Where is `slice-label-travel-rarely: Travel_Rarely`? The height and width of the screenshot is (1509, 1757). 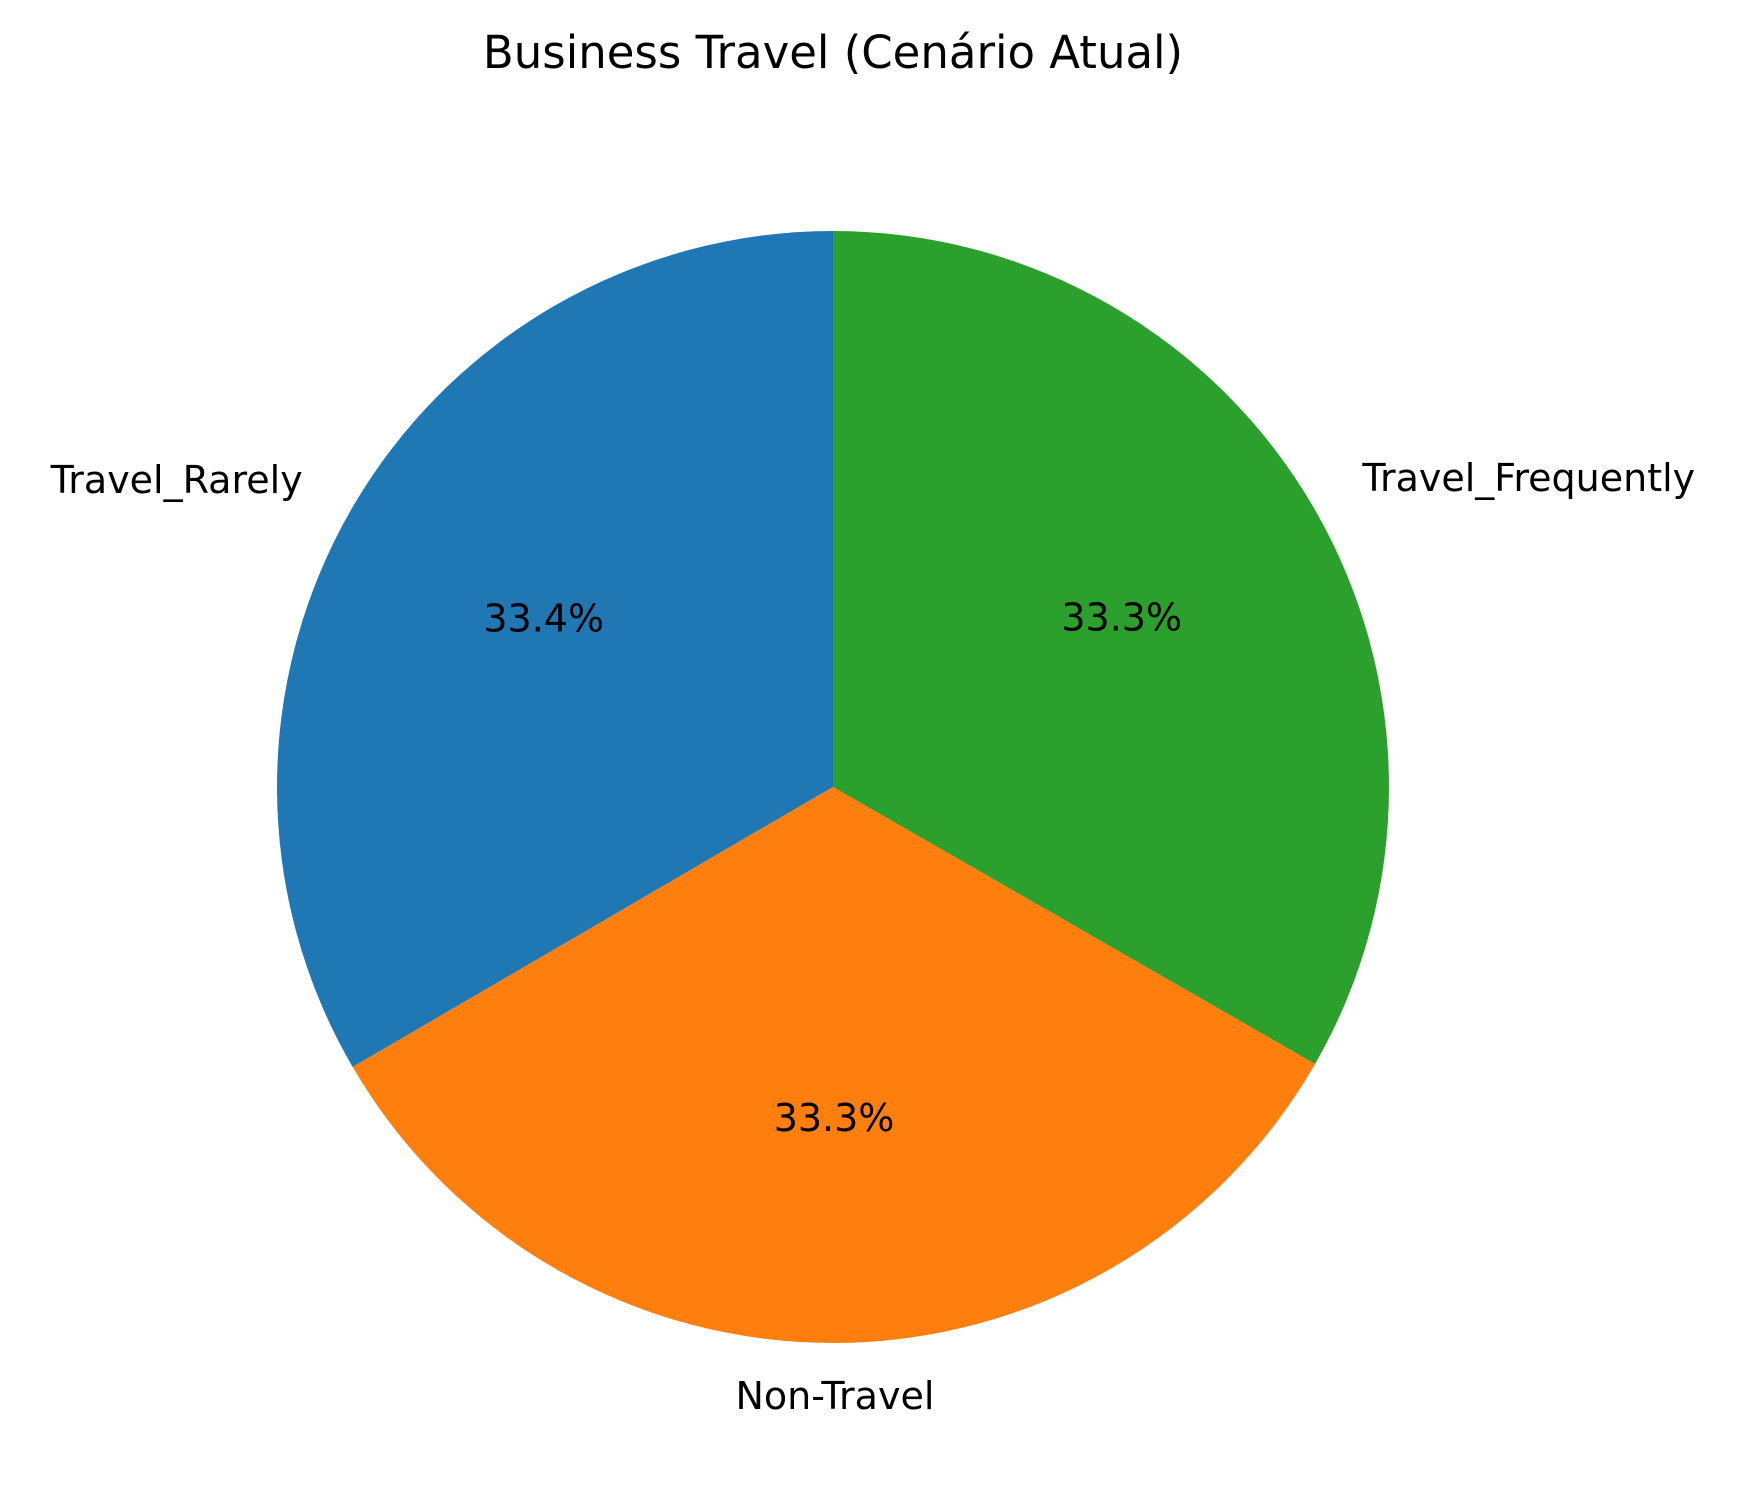
slice-label-travel-rarely: Travel_Rarely is located at coordinates (176, 480).